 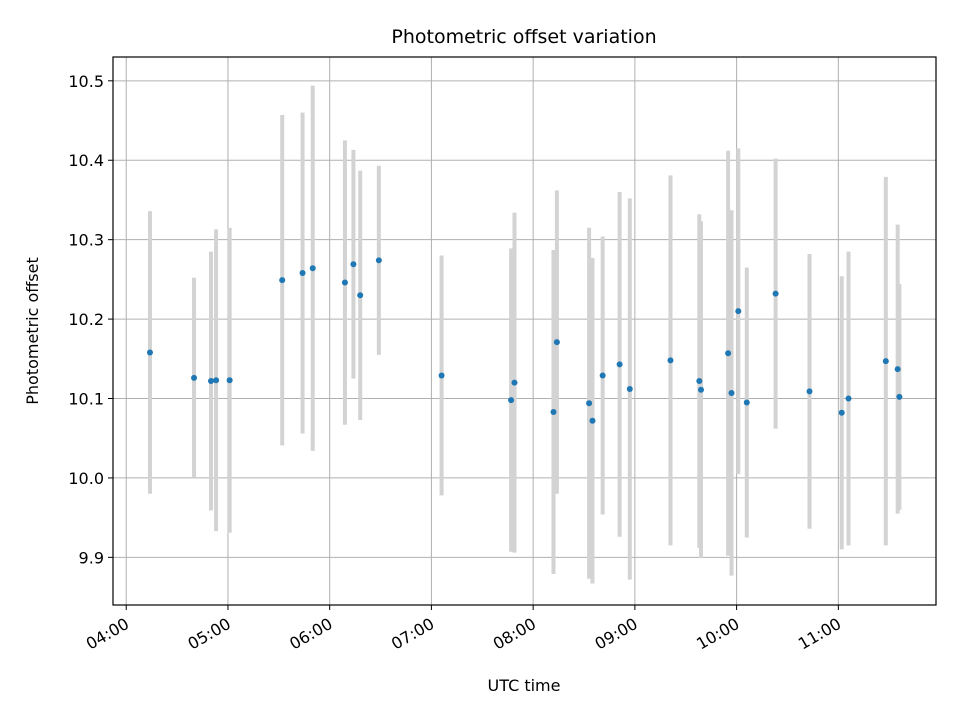 What do you see at coordinates (615, 634) in the screenshot?
I see `x-tick-label: 09:00` at bounding box center [615, 634].